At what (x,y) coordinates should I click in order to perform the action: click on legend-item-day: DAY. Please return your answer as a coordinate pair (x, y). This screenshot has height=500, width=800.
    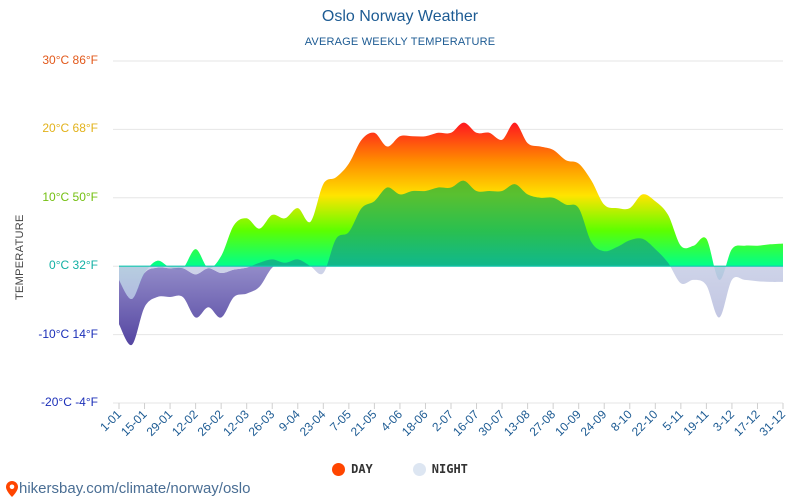
    Looking at the image, I should click on (352, 469).